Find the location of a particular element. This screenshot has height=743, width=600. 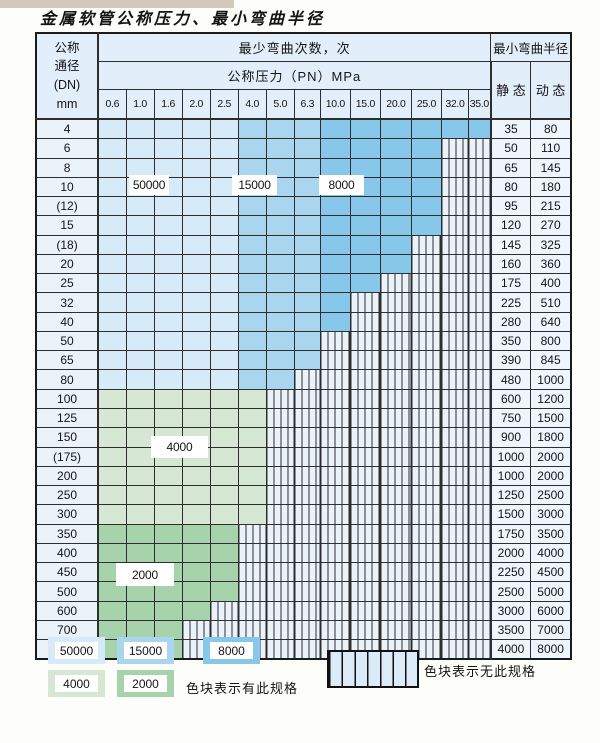

cycle-count-label-50000: 50000 is located at coordinates (149, 185).